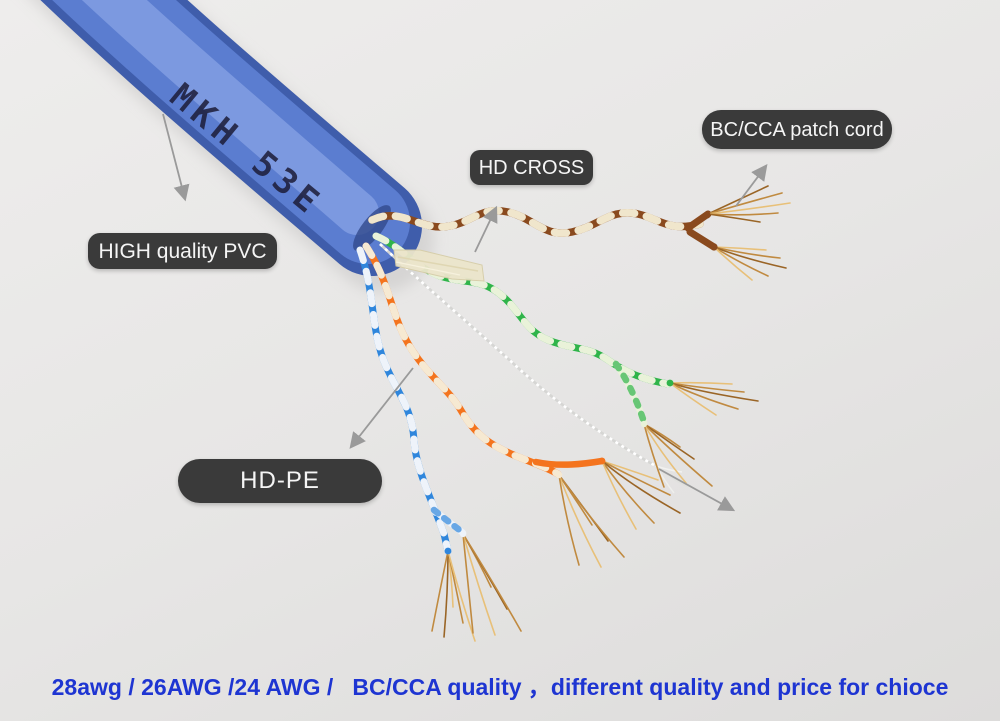  I want to click on cross-separator, so click(439, 265).